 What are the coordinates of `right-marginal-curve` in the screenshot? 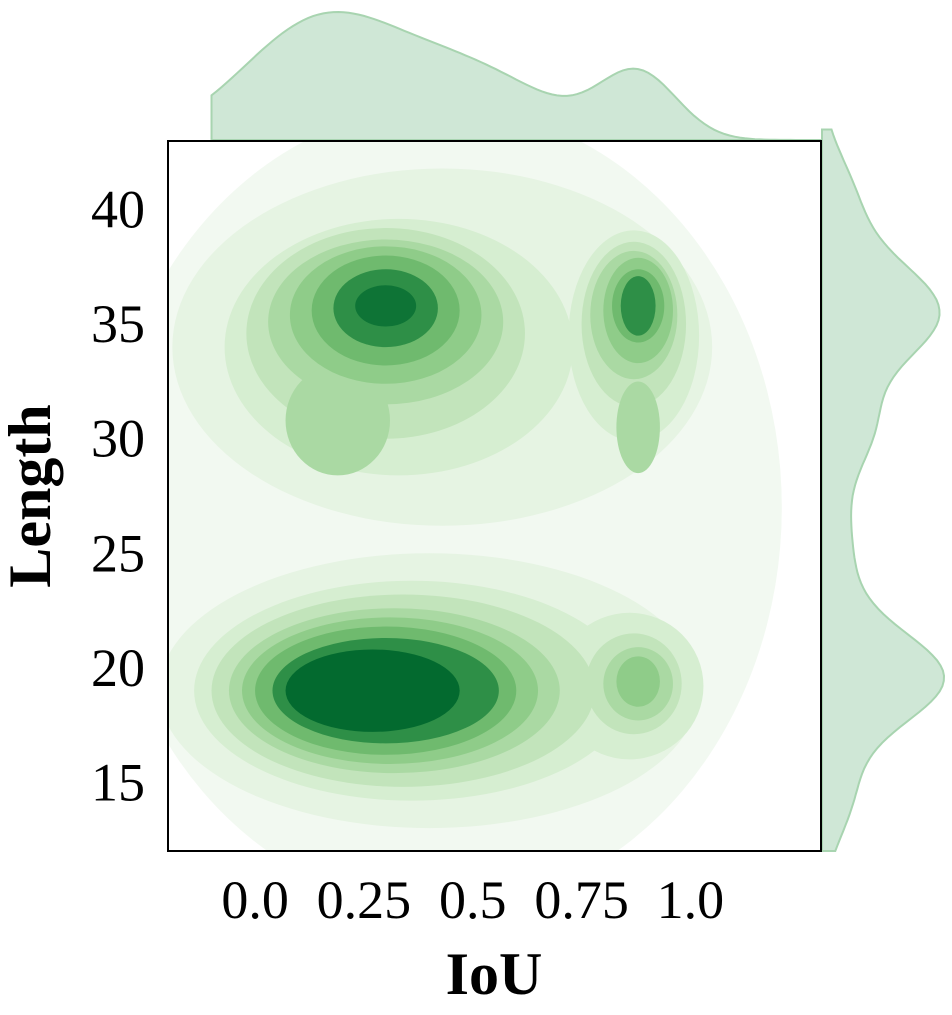 It's located at (883, 490).